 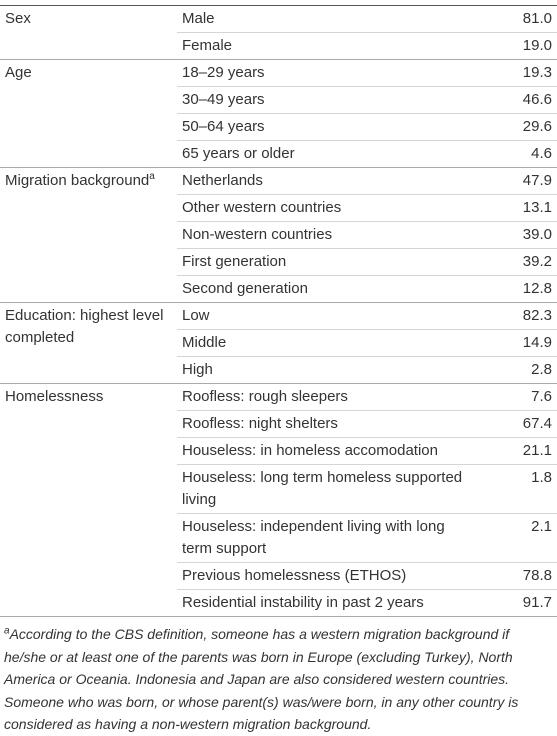 What do you see at coordinates (517, 154) in the screenshot?
I see `row-value: 4.6` at bounding box center [517, 154].